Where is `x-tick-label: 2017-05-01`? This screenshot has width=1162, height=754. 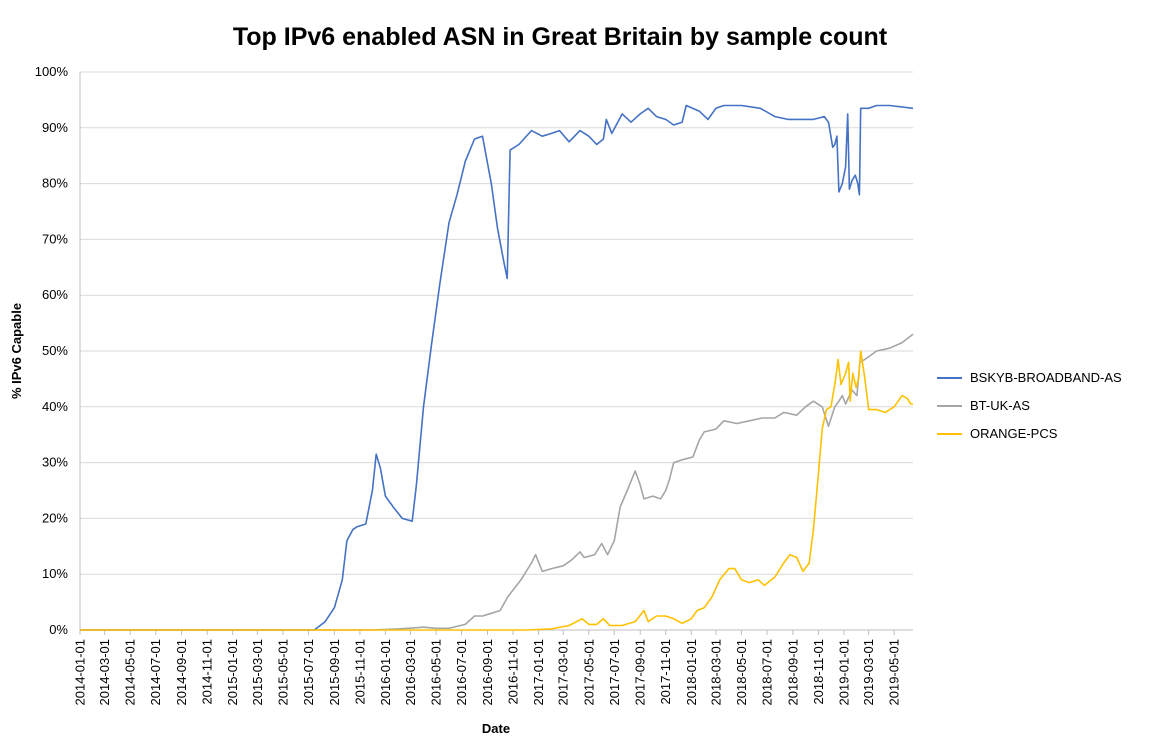 x-tick-label: 2017-05-01 is located at coordinates (588, 672).